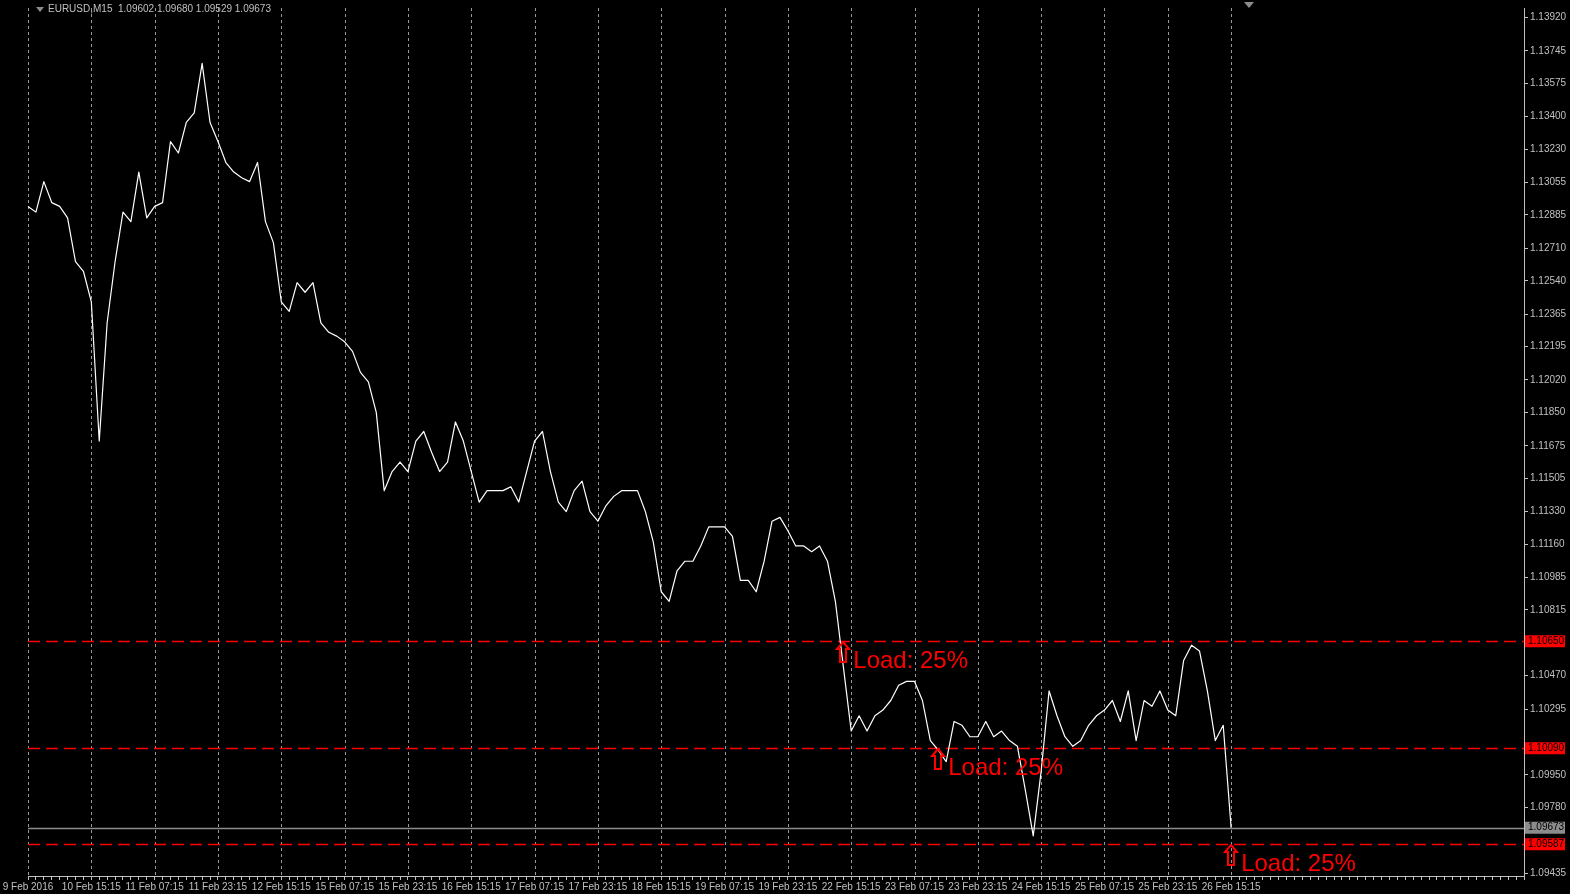 Image resolution: width=1570 pixels, height=894 pixels. What do you see at coordinates (725, 886) in the screenshot?
I see `x-tick-label: 19 Feb 07:15` at bounding box center [725, 886].